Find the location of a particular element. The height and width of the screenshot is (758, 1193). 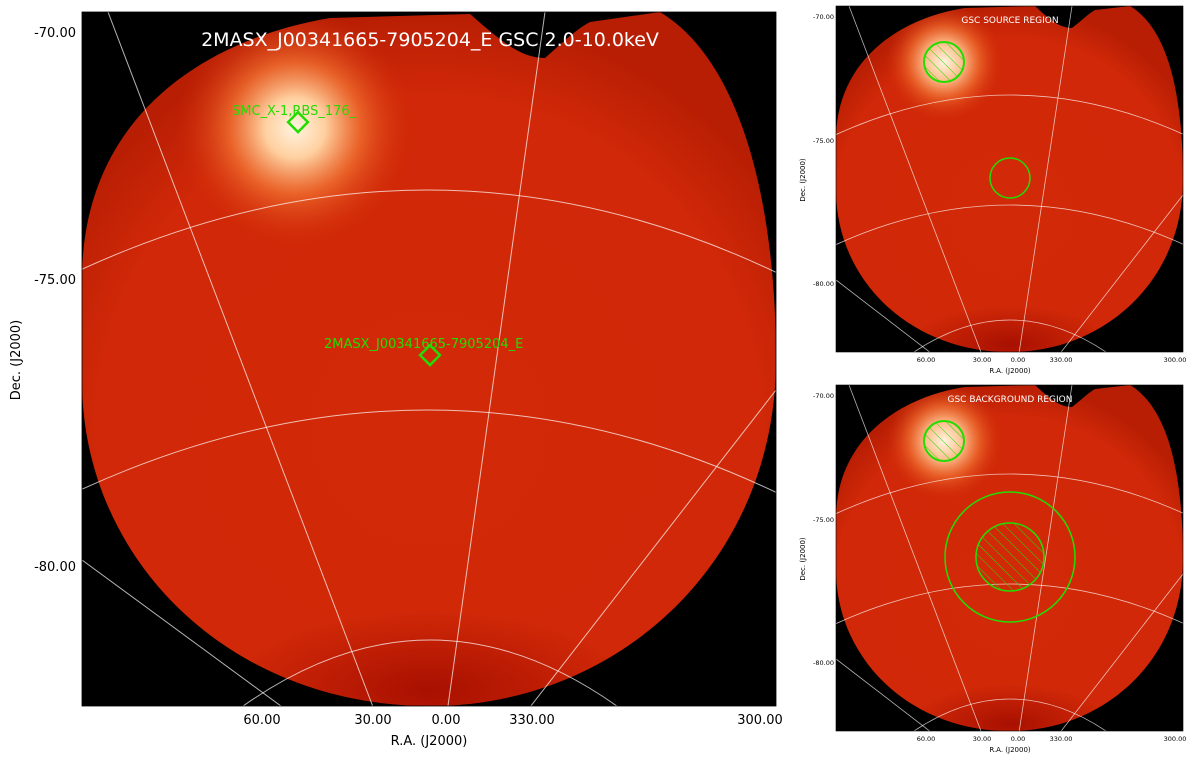

source-extraction-region is located at coordinates (1010, 178).